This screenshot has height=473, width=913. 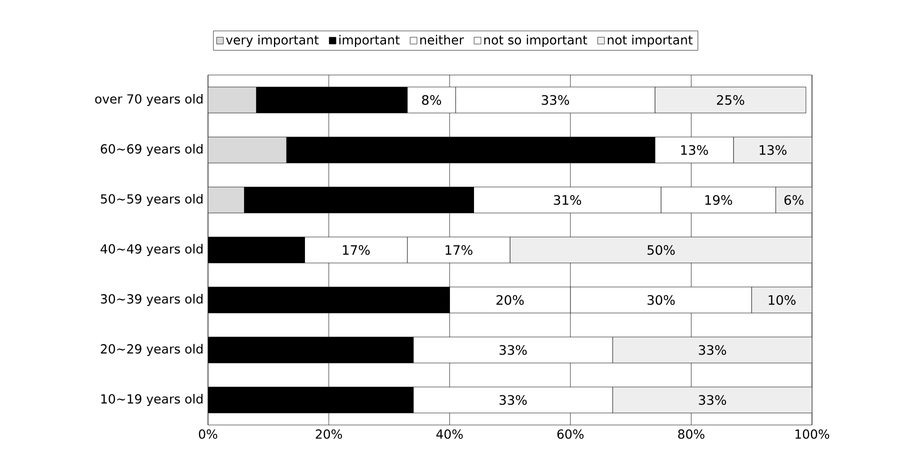 I want to click on y-tick-label: 60~69 years old, so click(x=151, y=150).